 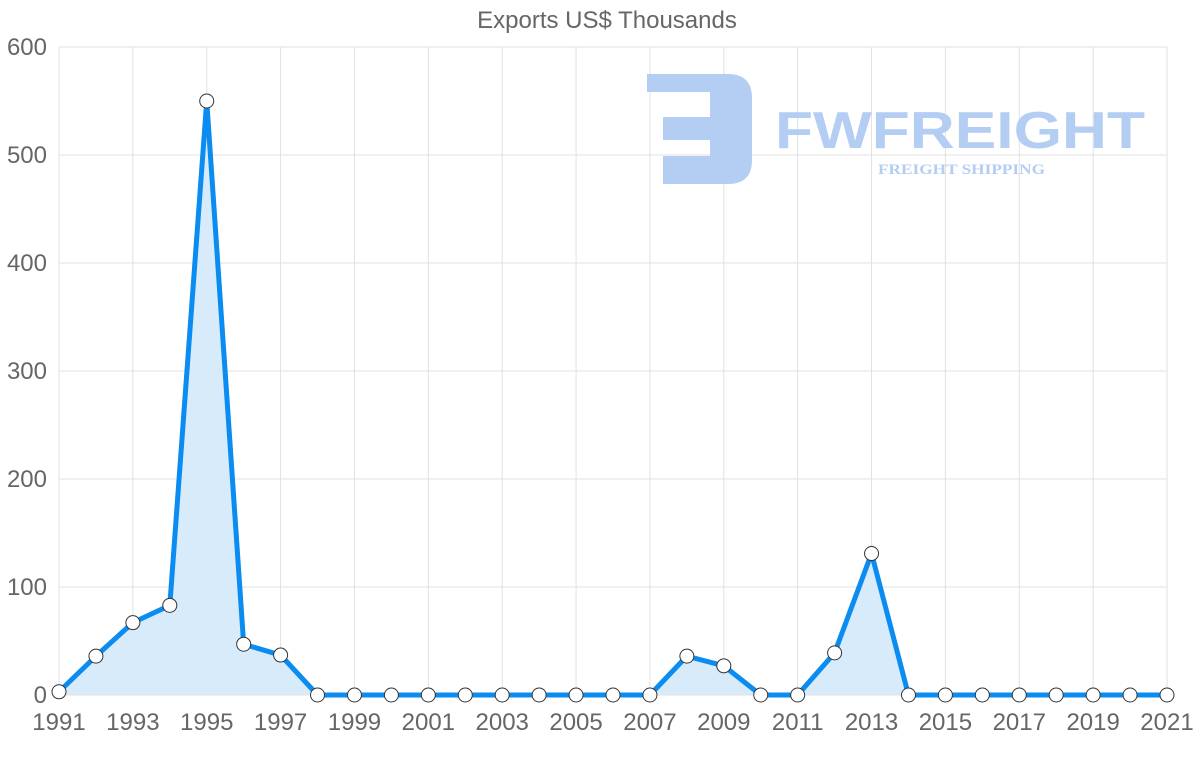 I want to click on y-tick-label: 400, so click(x=27, y=263).